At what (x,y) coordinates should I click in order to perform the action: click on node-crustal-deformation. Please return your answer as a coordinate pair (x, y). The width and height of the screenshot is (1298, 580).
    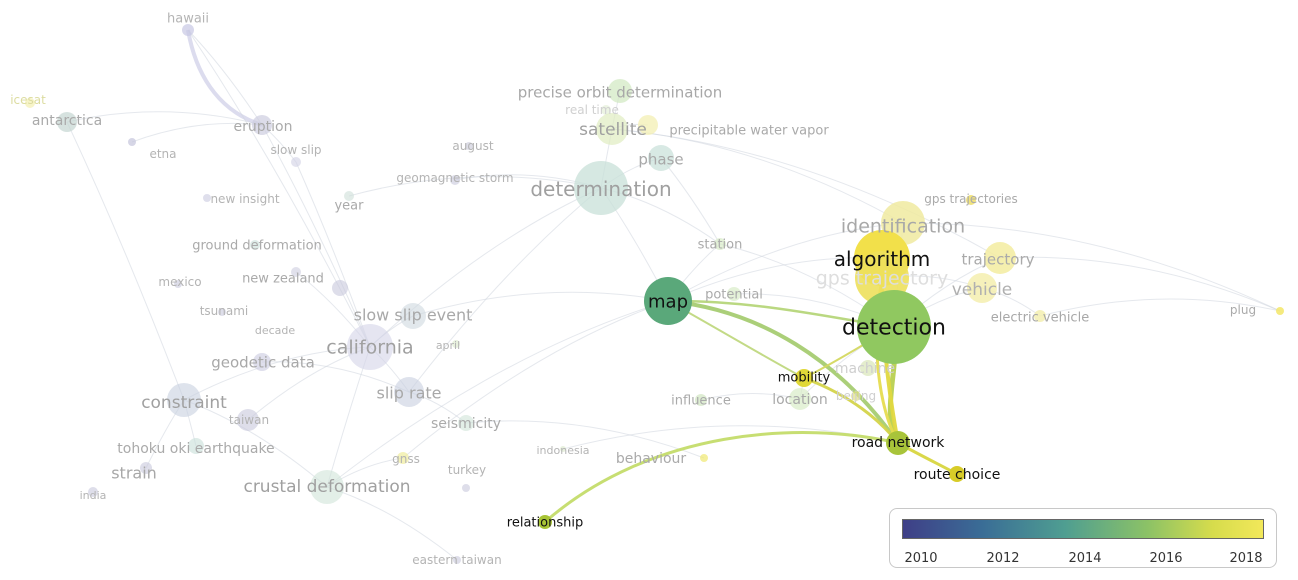
    Looking at the image, I should click on (327, 487).